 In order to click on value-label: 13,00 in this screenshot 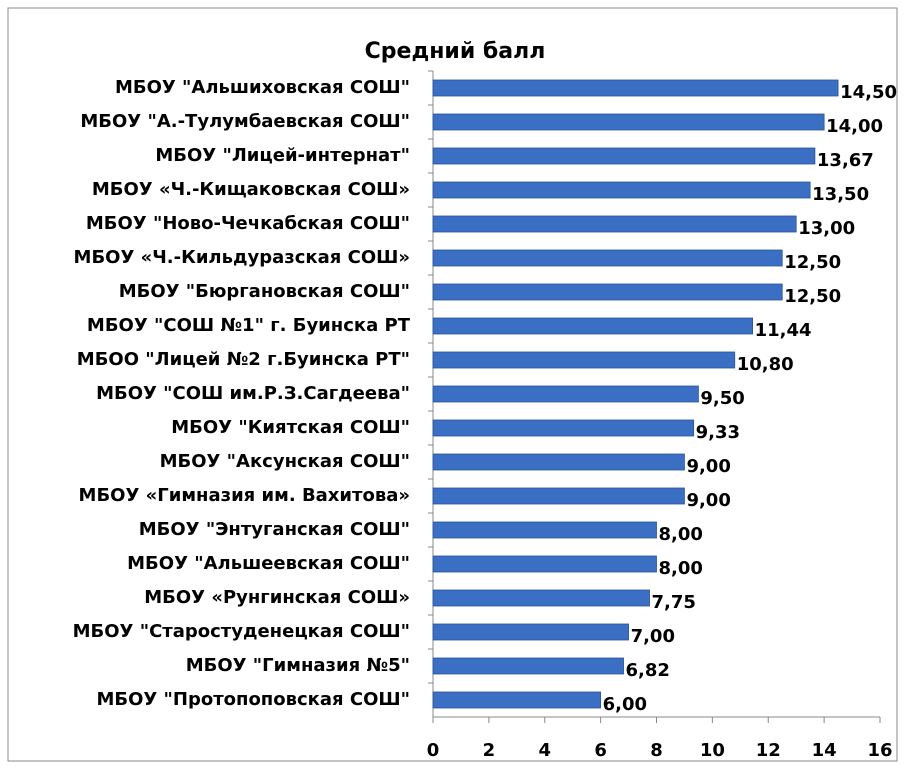, I will do `click(826, 228)`.